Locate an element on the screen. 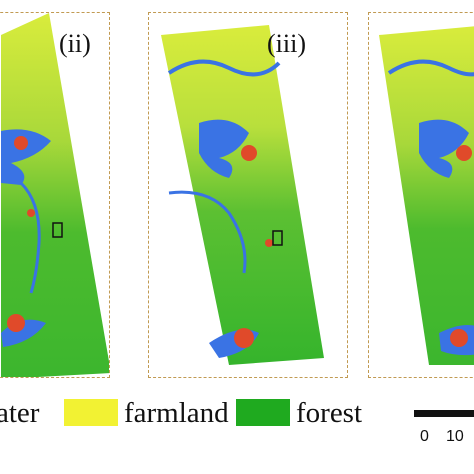 The image size is (474, 474). legend-label-water: ater is located at coordinates (20, 413).